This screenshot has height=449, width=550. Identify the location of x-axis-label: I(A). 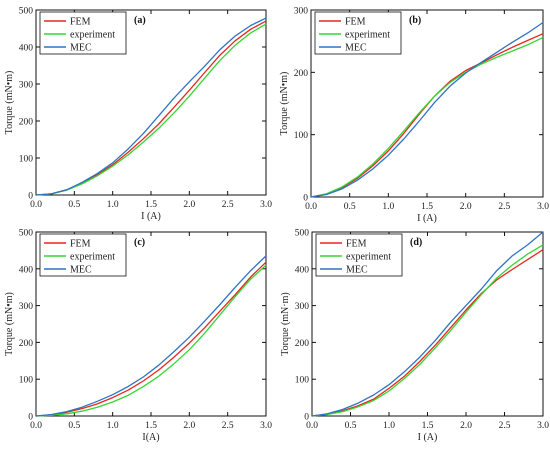
(150, 437).